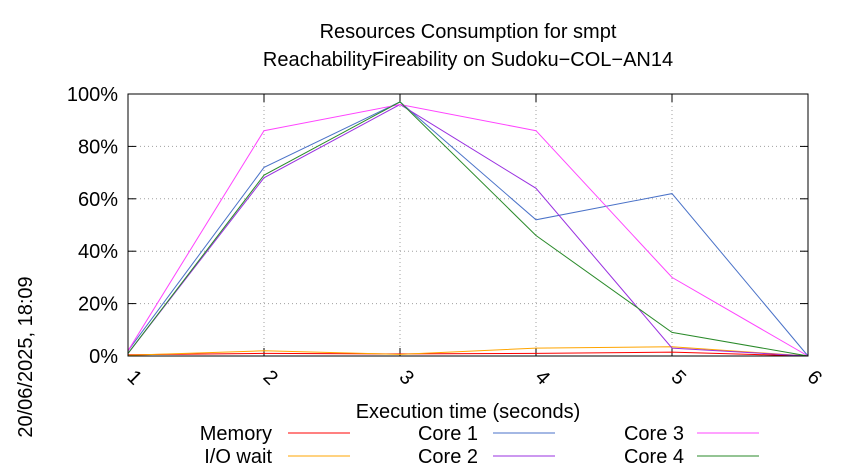  Describe the element at coordinates (448, 434) in the screenshot. I see `legend-label-core-1: Core 1` at that location.